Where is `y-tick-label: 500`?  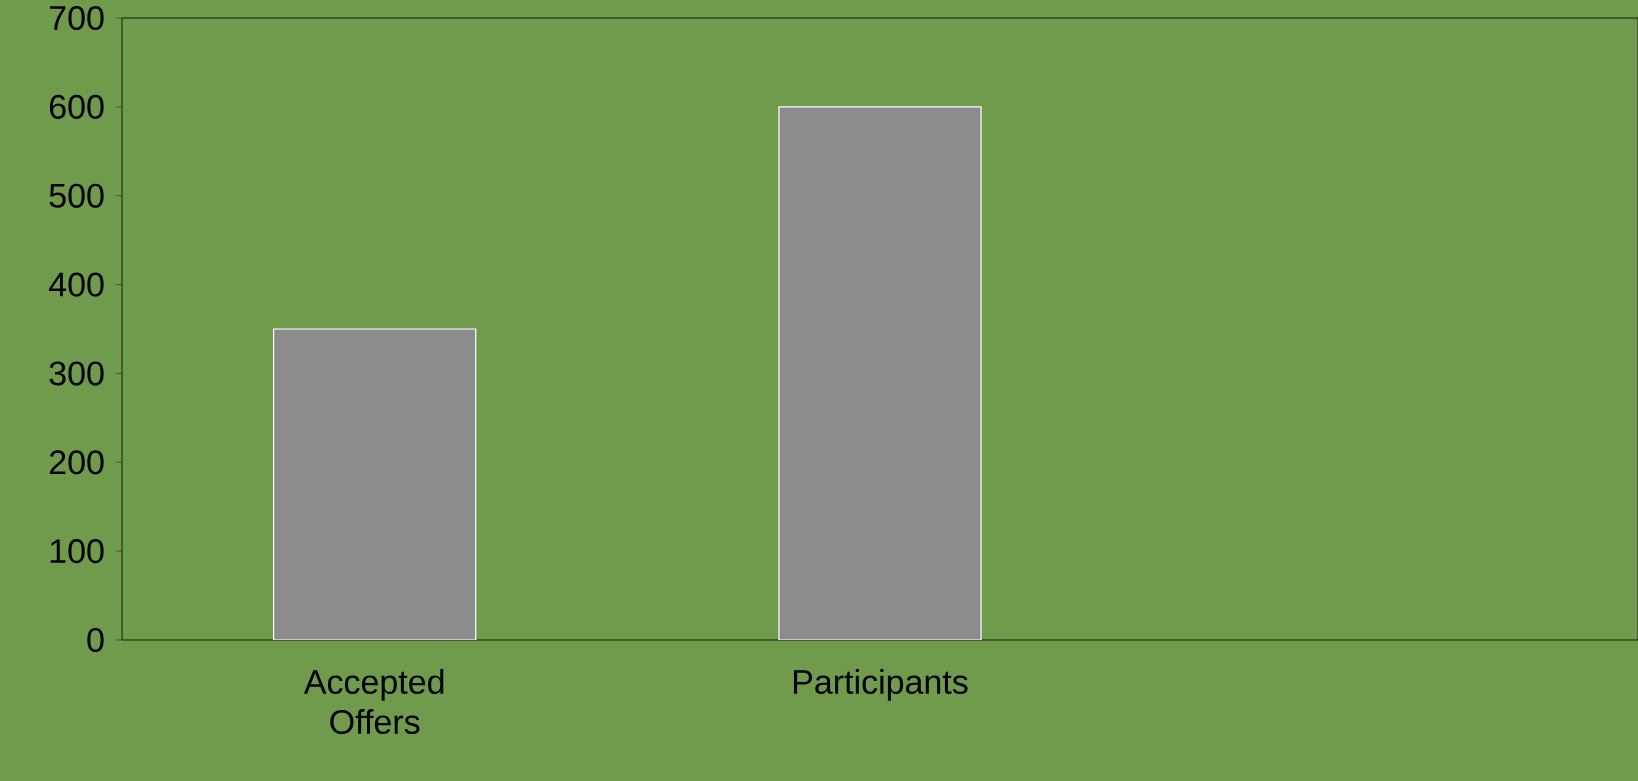 y-tick-label: 500 is located at coordinates (76, 195).